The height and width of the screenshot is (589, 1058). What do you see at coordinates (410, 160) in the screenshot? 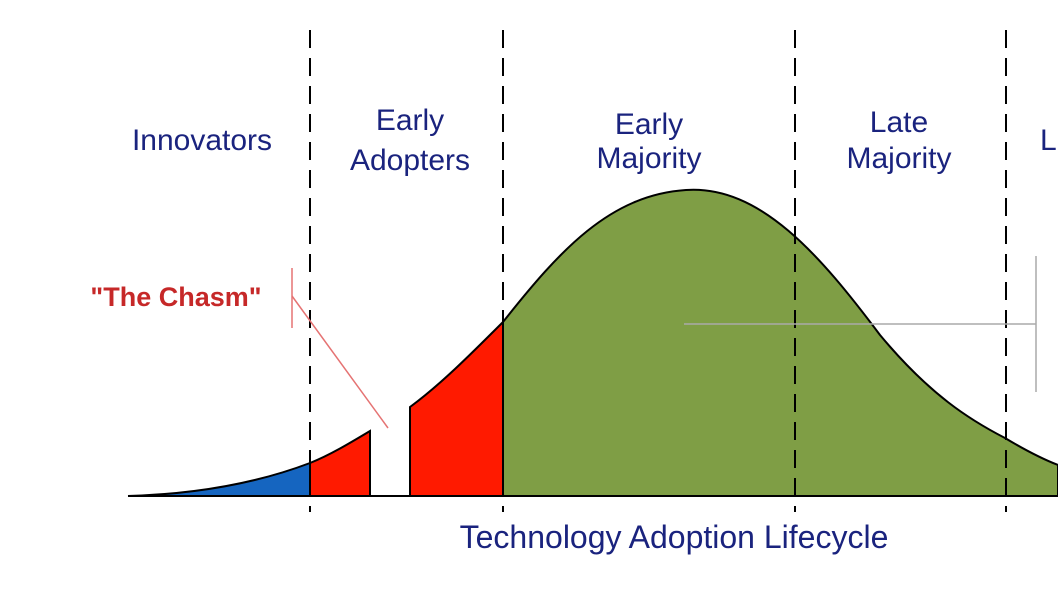
I see `segment-label-early-adopters-line2: Adopters` at bounding box center [410, 160].